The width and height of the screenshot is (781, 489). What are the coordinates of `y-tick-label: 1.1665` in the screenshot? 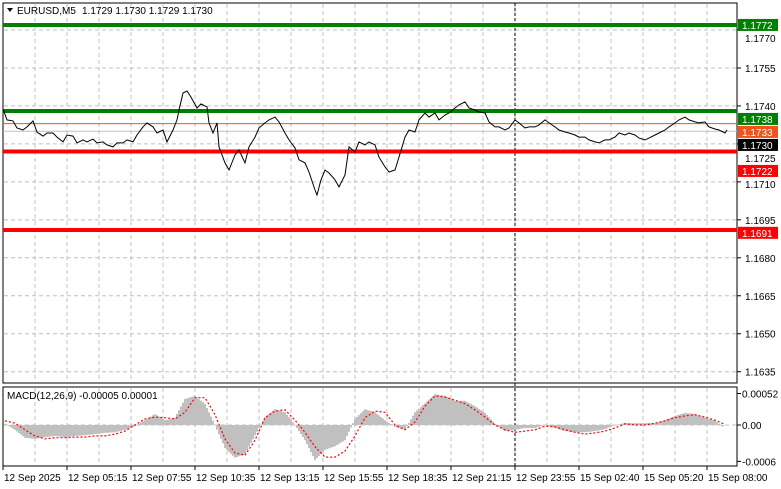 It's located at (760, 297).